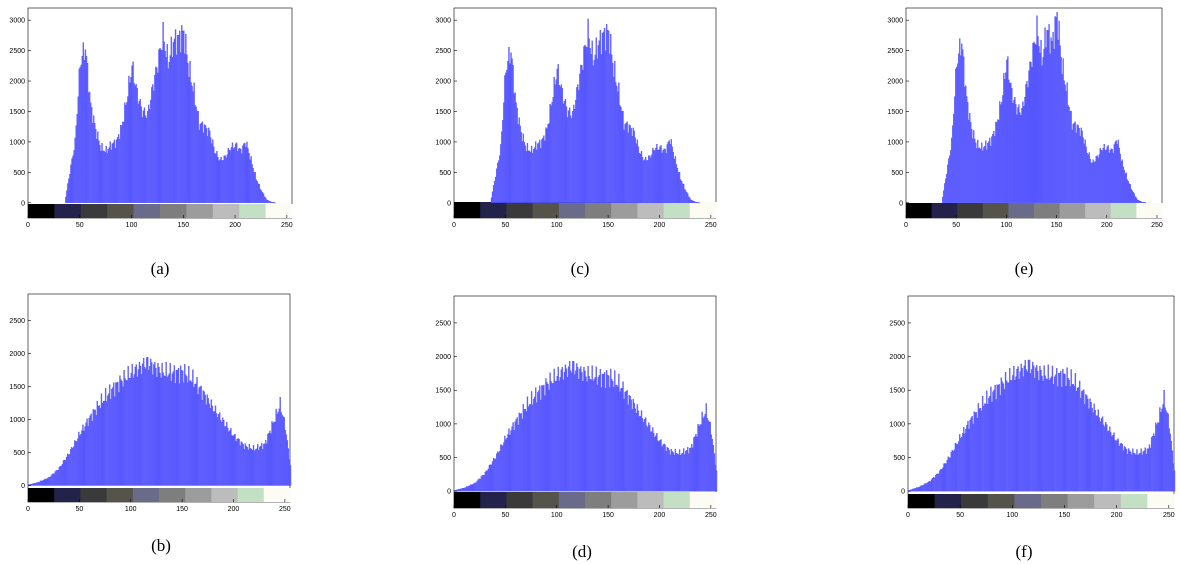 This screenshot has height=564, width=1180. What do you see at coordinates (28, 225) in the screenshot?
I see `x-tick-label: 0` at bounding box center [28, 225].